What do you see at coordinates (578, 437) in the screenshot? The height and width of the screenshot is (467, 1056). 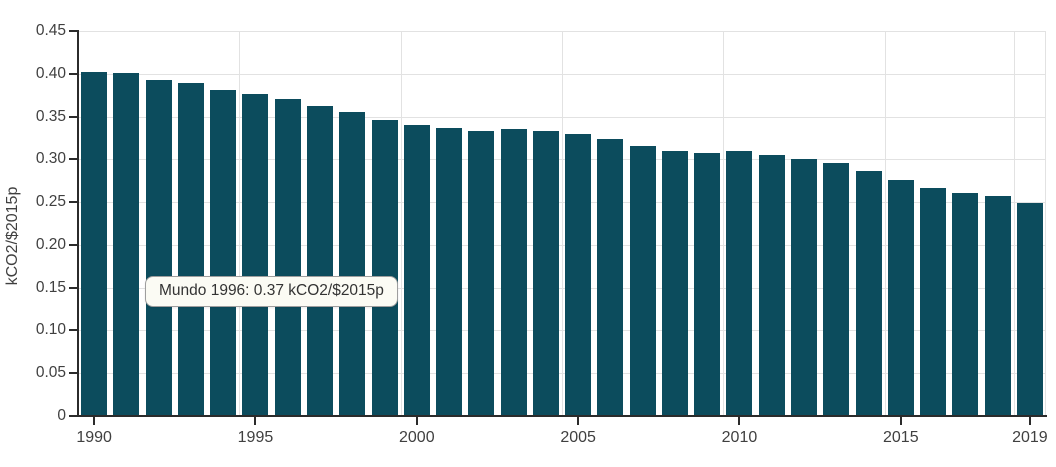 I see `x-tick-label: 2005` at bounding box center [578, 437].